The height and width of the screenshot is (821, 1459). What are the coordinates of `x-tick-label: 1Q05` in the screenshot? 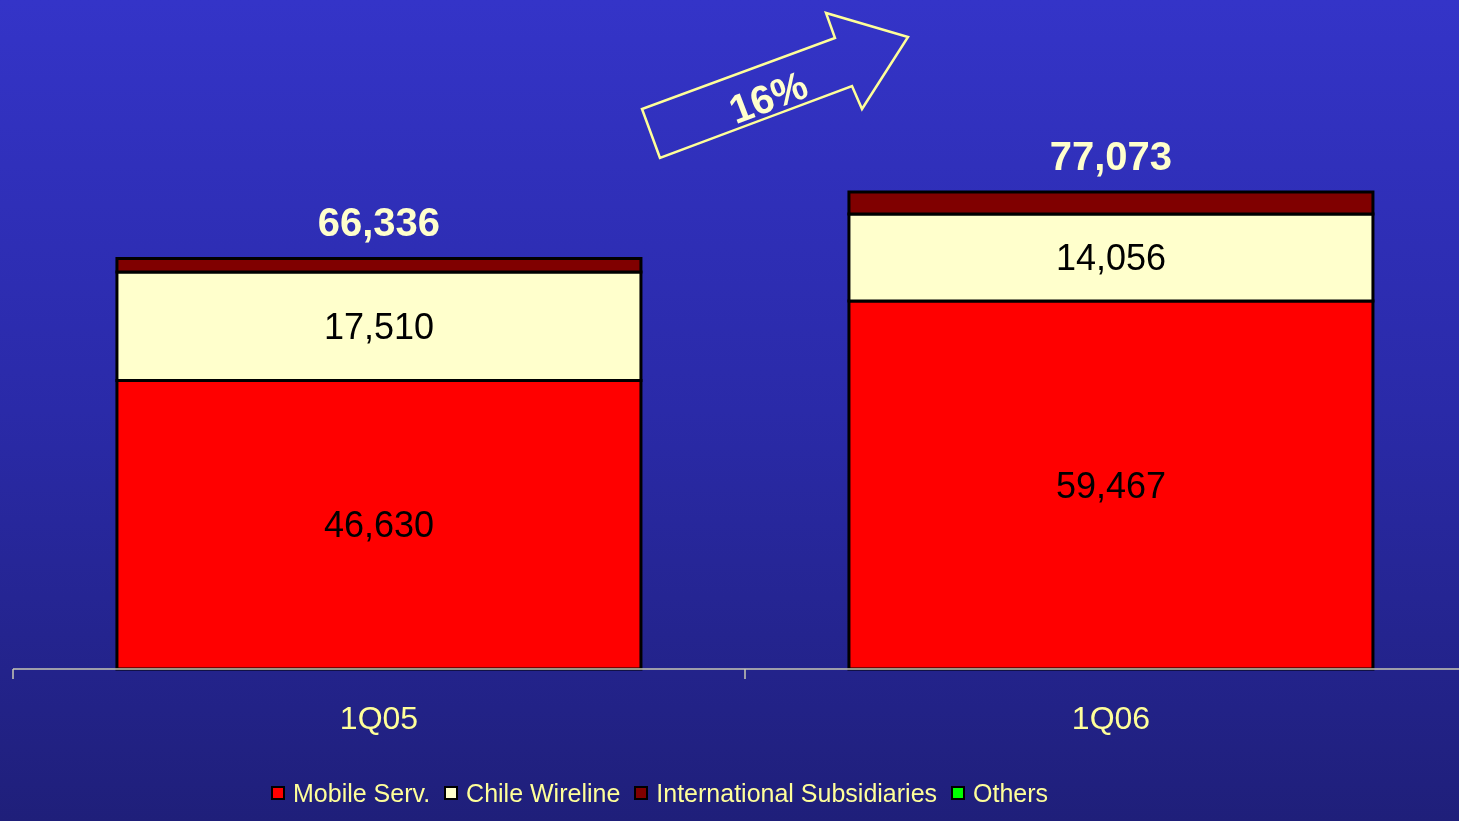 It's located at (379, 718).